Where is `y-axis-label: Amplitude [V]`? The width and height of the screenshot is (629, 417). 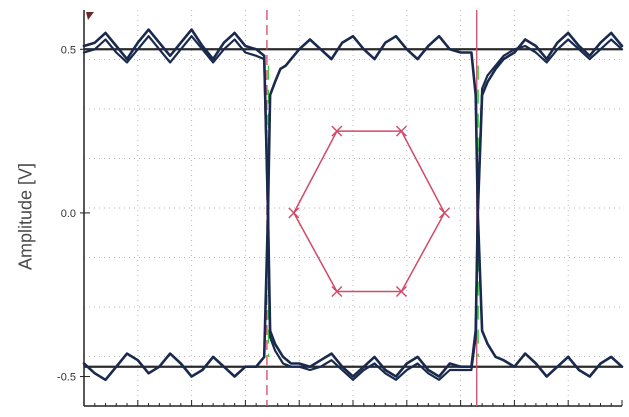
y-axis-label: Amplitude [V] is located at coordinates (25, 216).